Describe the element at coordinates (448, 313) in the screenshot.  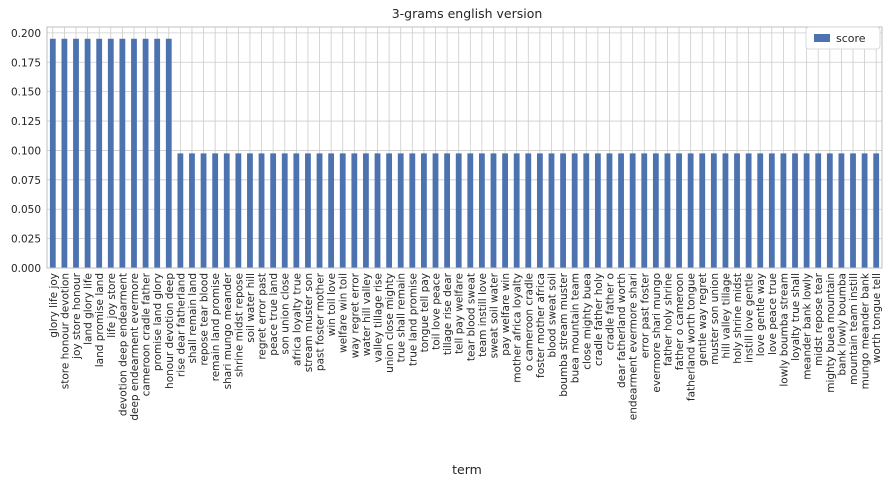
I see `x-tick-label: tillage rise dear` at that location.